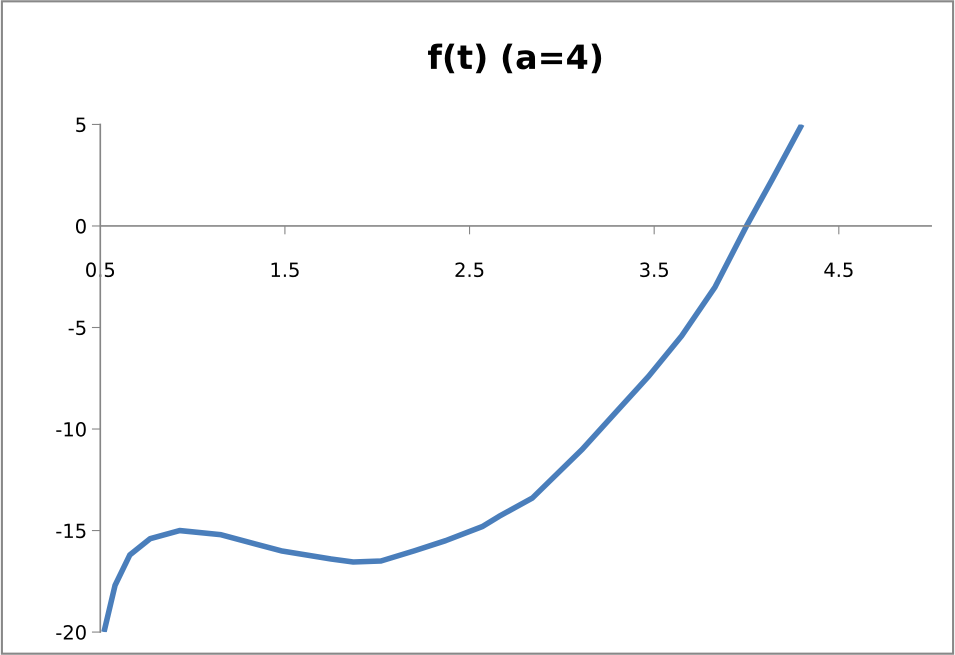 The width and height of the screenshot is (955, 655). What do you see at coordinates (81, 226) in the screenshot?
I see `y-tick-label: 0` at bounding box center [81, 226].